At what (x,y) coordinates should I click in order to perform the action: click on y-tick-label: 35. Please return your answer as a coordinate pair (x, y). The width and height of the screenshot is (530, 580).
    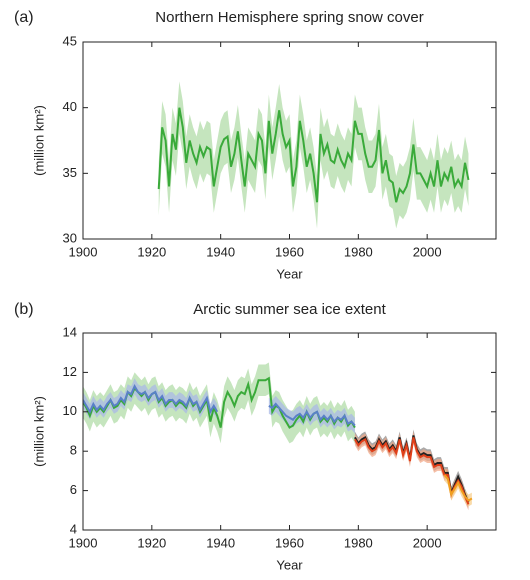
    Looking at the image, I should click on (70, 172).